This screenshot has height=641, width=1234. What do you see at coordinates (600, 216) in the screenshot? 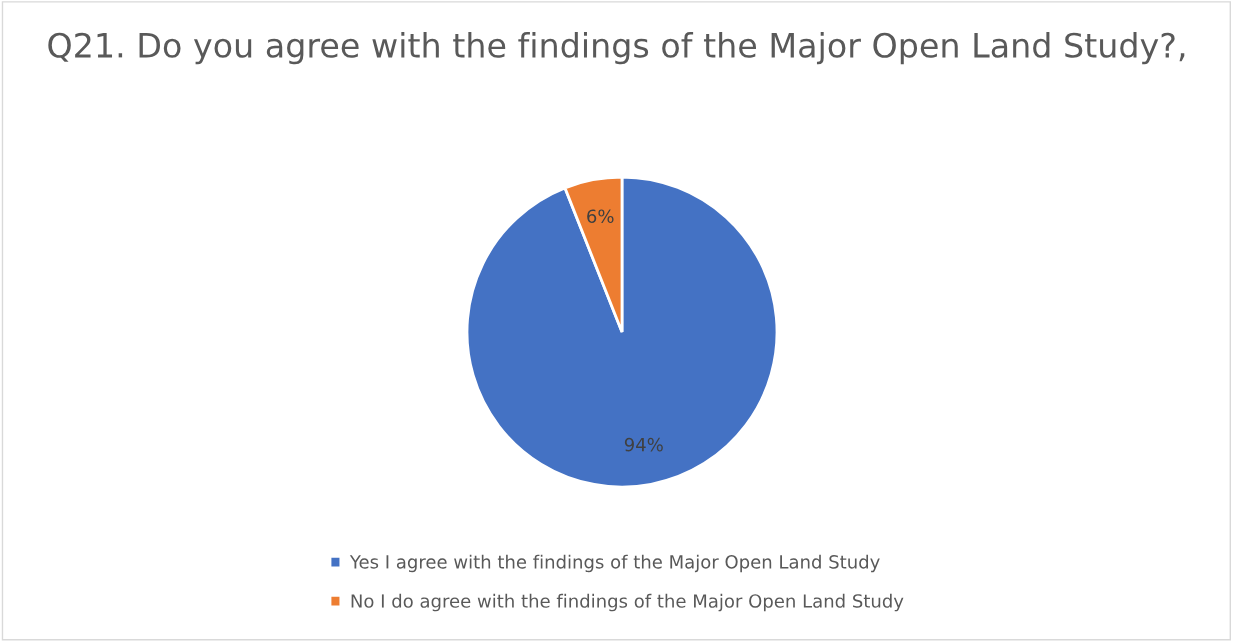
I see `data-label: 6%` at bounding box center [600, 216].